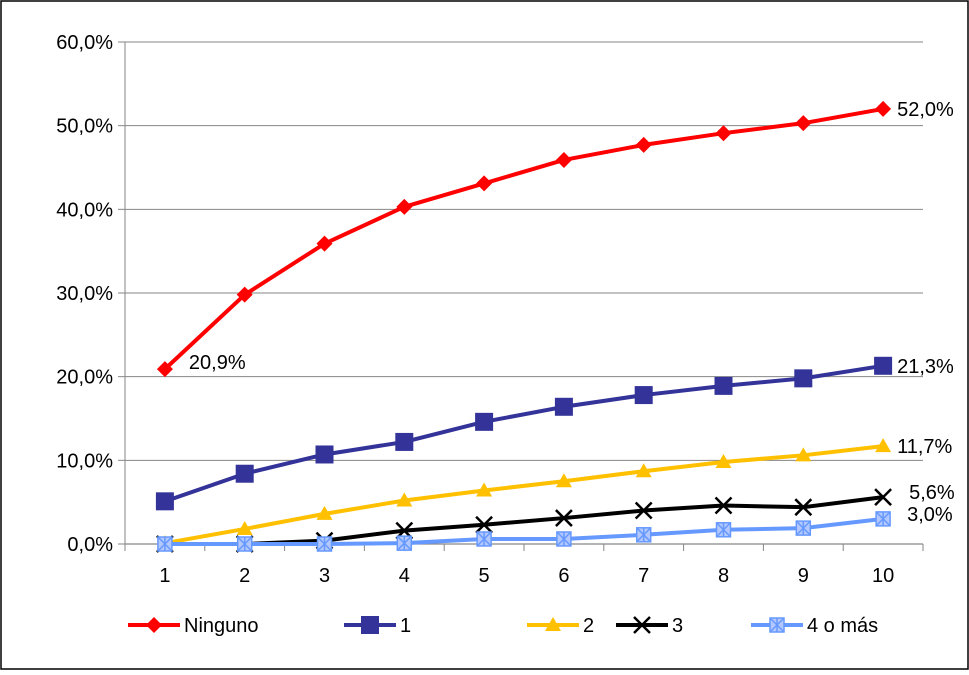 The image size is (969, 675). I want to click on legend-label: 2, so click(588, 626).